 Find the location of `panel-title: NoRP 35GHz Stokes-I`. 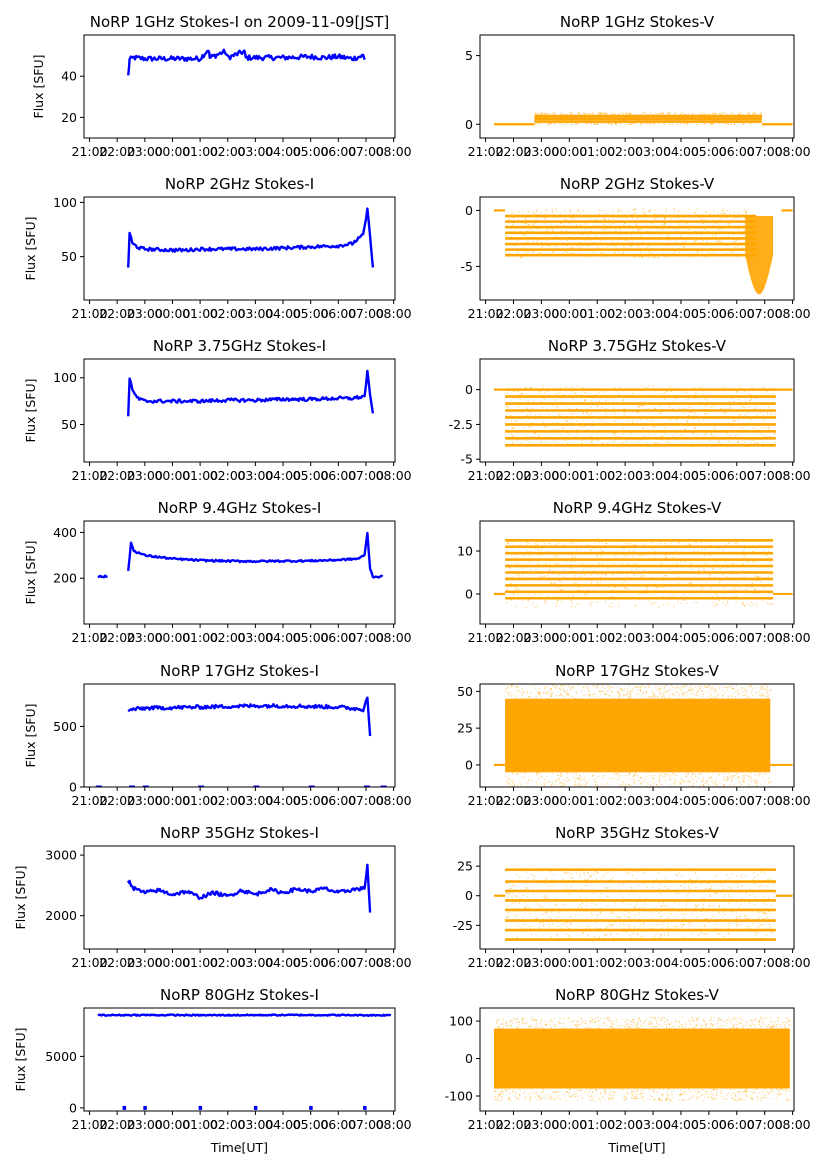

panel-title: NoRP 35GHz Stokes-I is located at coordinates (239, 833).